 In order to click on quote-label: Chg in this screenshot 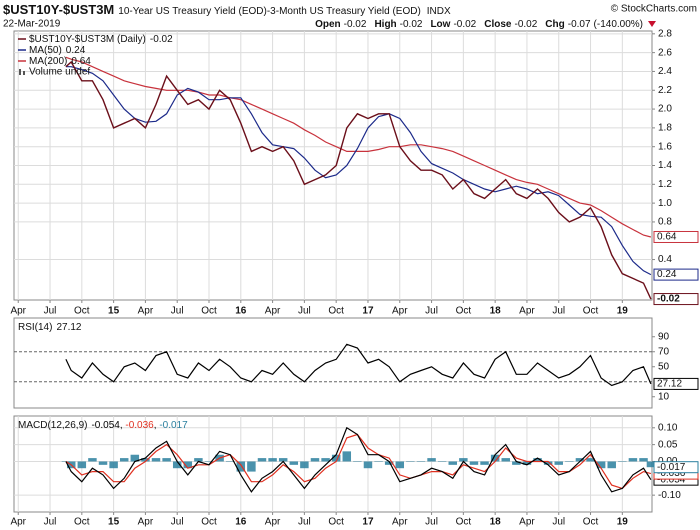, I will do `click(554, 24)`.